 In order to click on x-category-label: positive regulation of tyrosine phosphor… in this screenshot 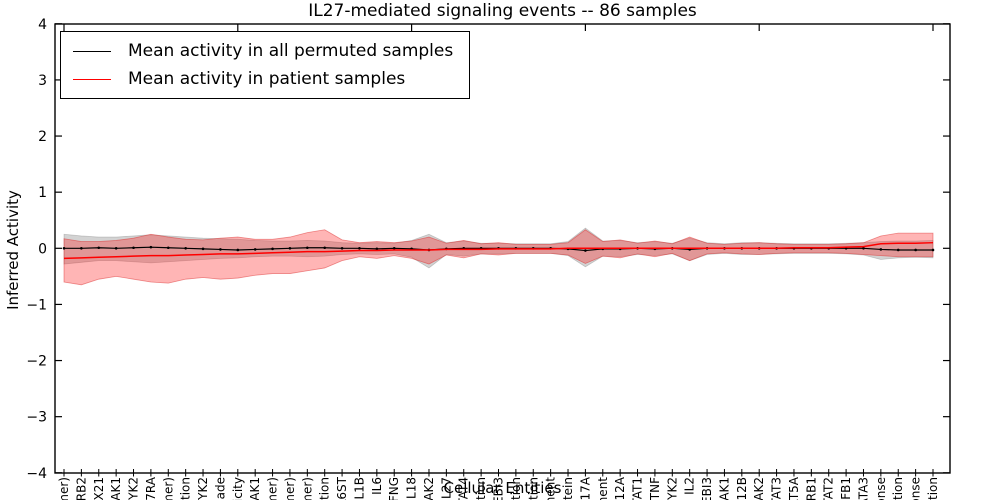, I will do `click(568, 488)`.